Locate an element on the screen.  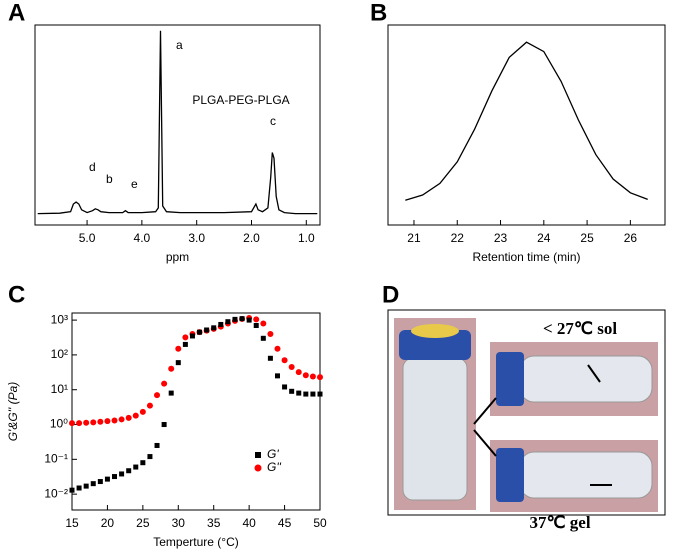
y-axis-label: G'&G'' (Pa) is located at coordinates (13, 412).